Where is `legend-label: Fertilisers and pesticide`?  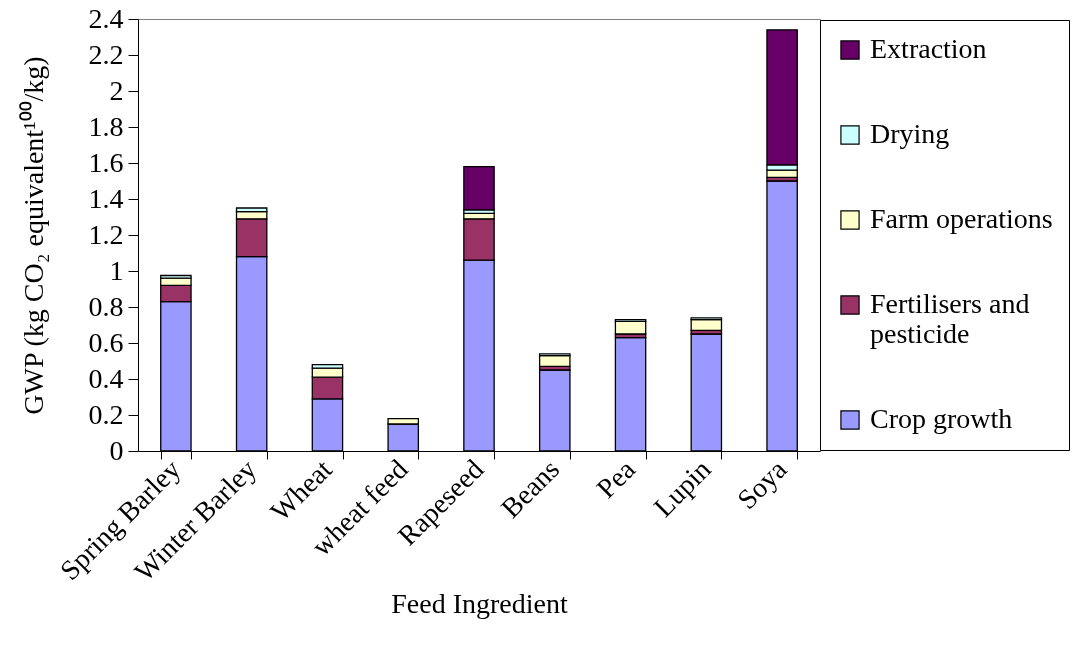 legend-label: Fertilisers and pesticide is located at coordinates (950, 318).